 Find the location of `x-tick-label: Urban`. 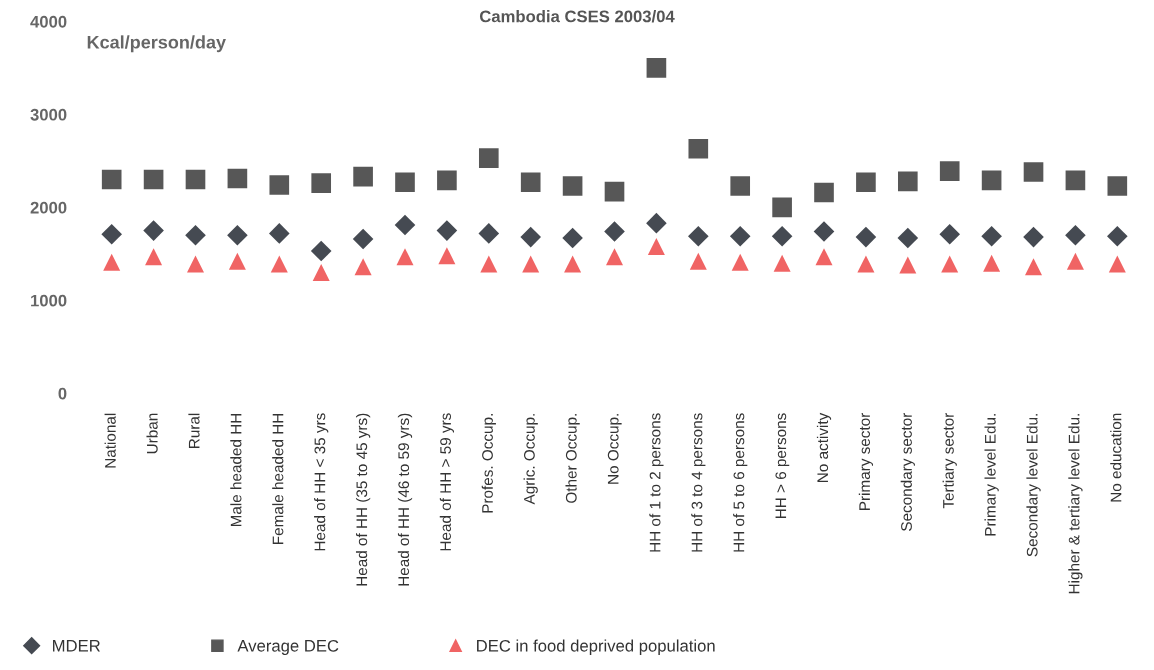

x-tick-label: Urban is located at coordinates (152, 433).